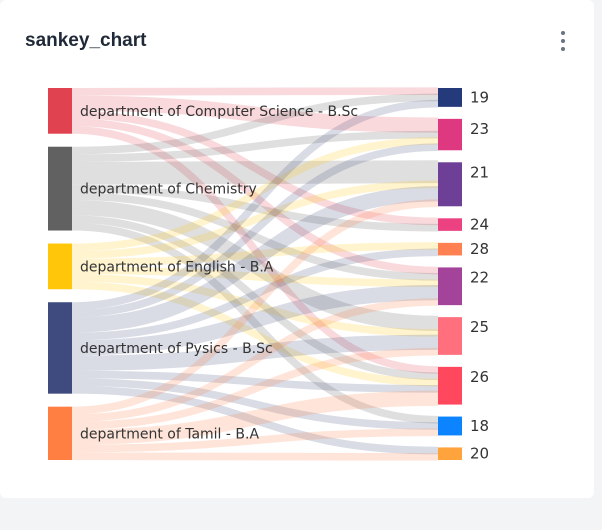 Image resolution: width=602 pixels, height=530 pixels. I want to click on target-label-22: 22, so click(479, 277).